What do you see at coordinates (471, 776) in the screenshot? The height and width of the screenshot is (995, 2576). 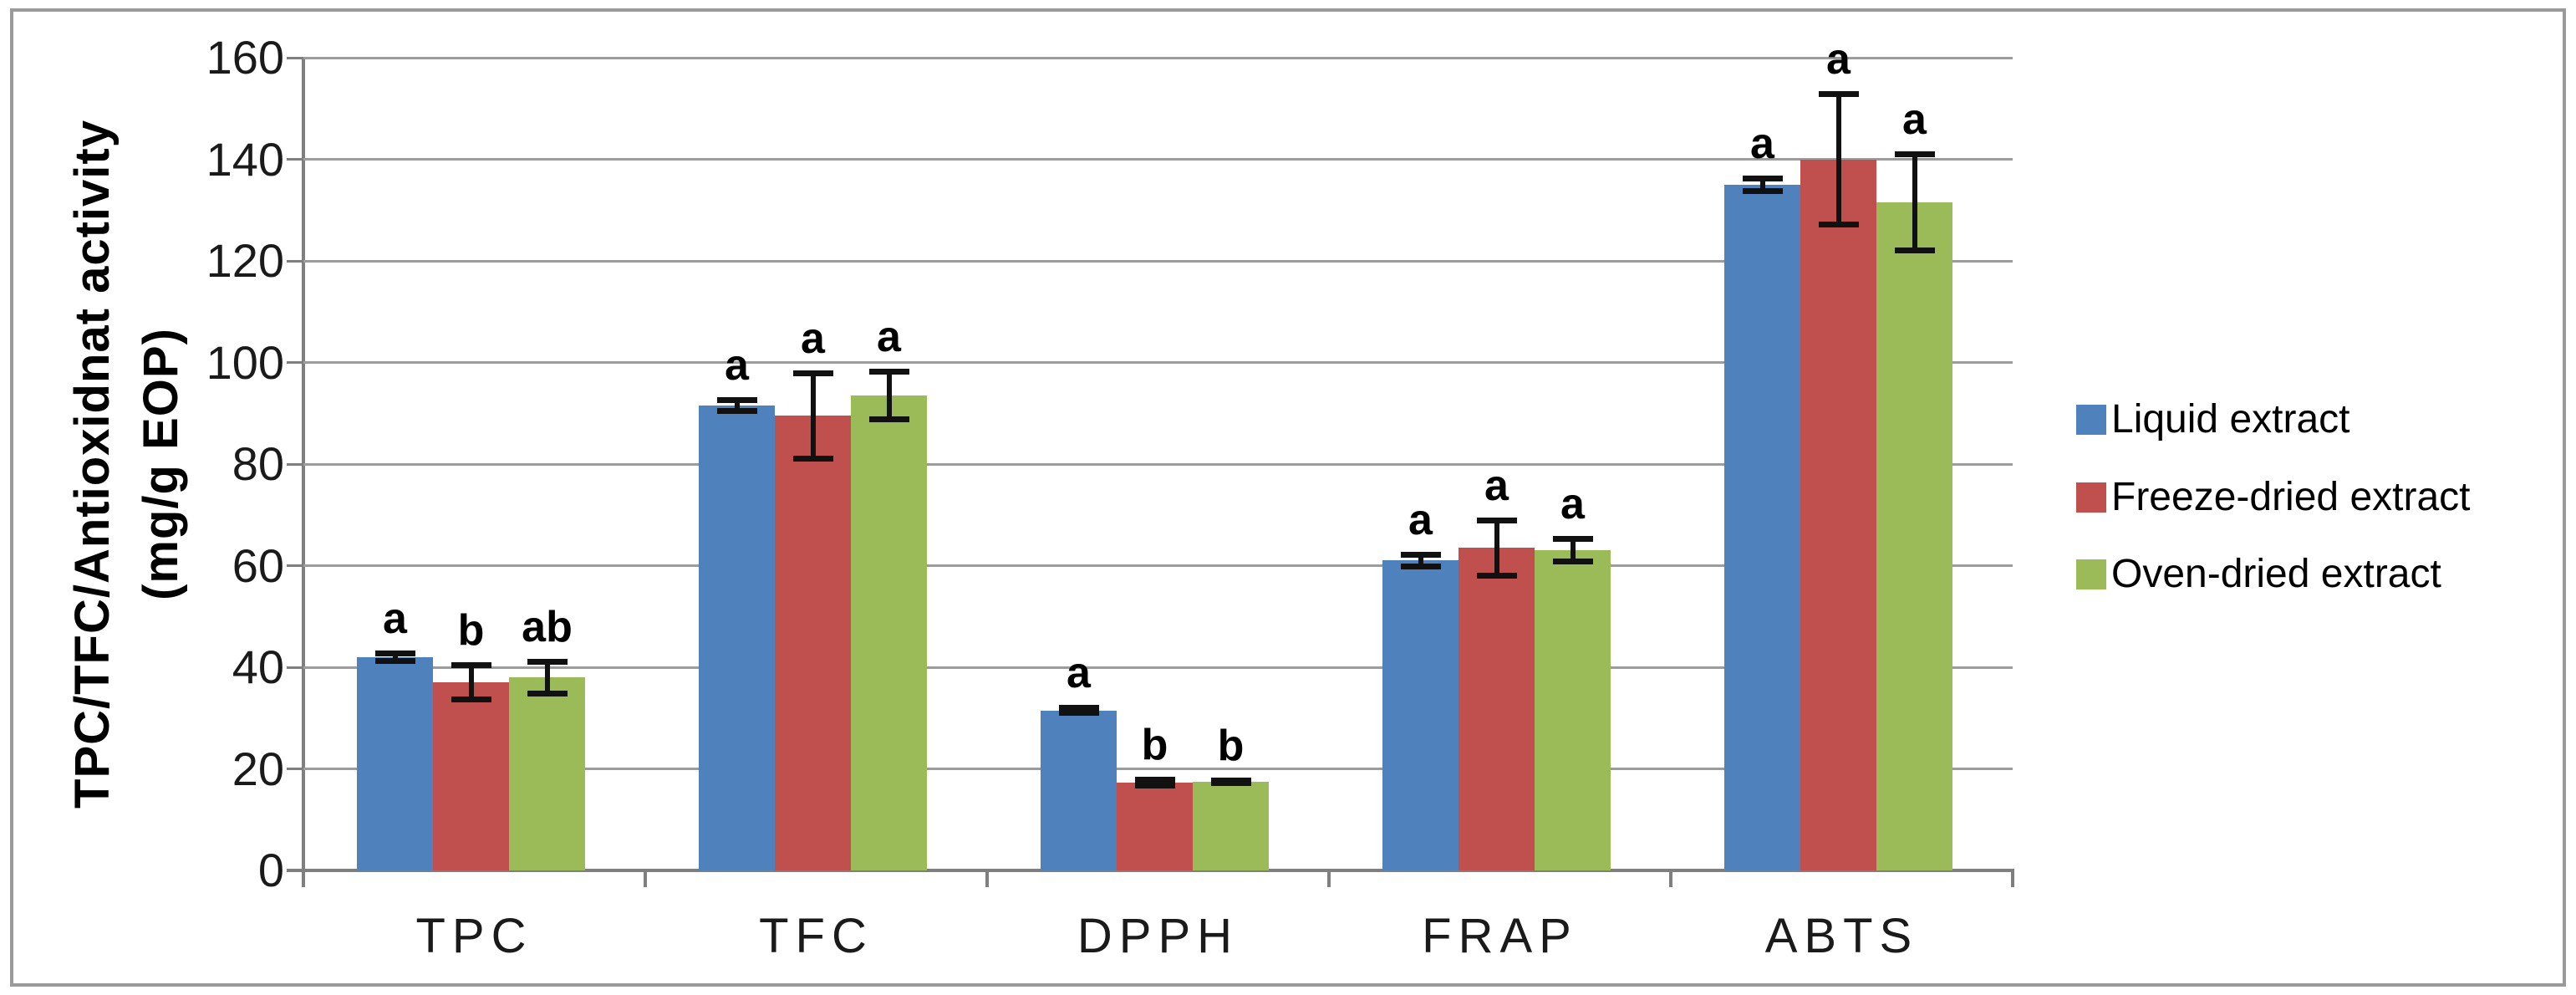 I see `bar-tpc-s1` at bounding box center [471, 776].